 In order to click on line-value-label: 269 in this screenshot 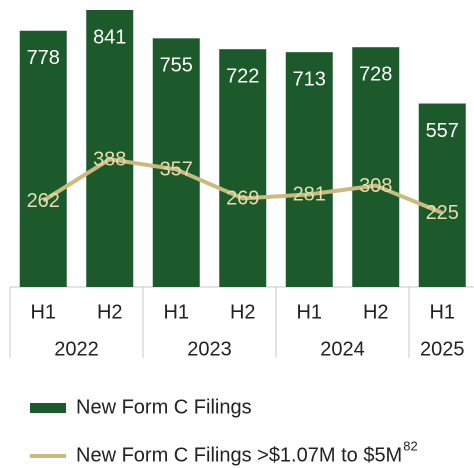, I will do `click(242, 199)`.